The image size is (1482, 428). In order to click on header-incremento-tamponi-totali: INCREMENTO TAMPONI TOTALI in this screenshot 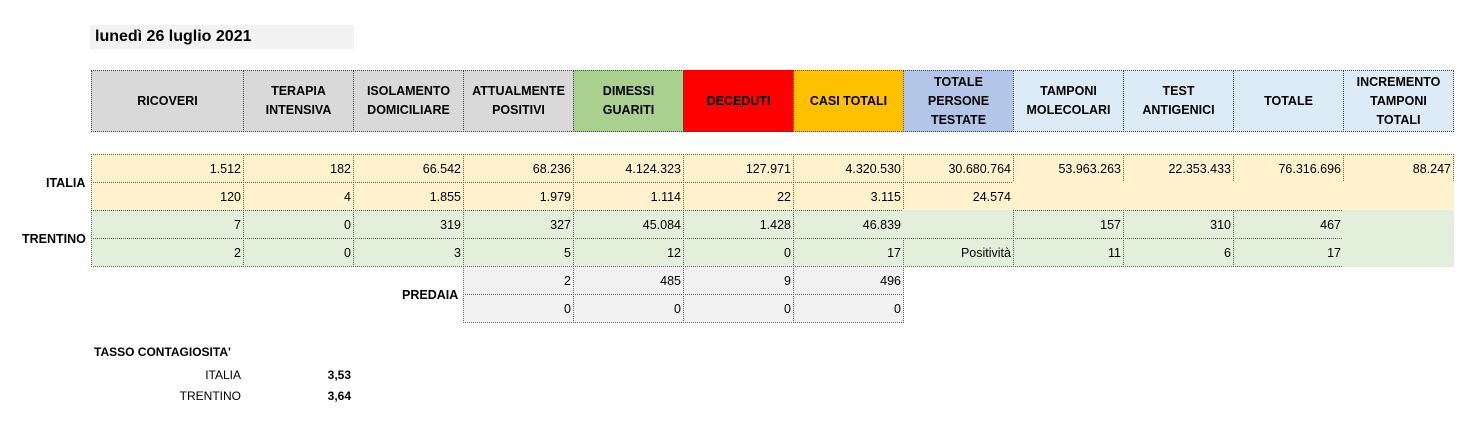, I will do `click(1398, 101)`.